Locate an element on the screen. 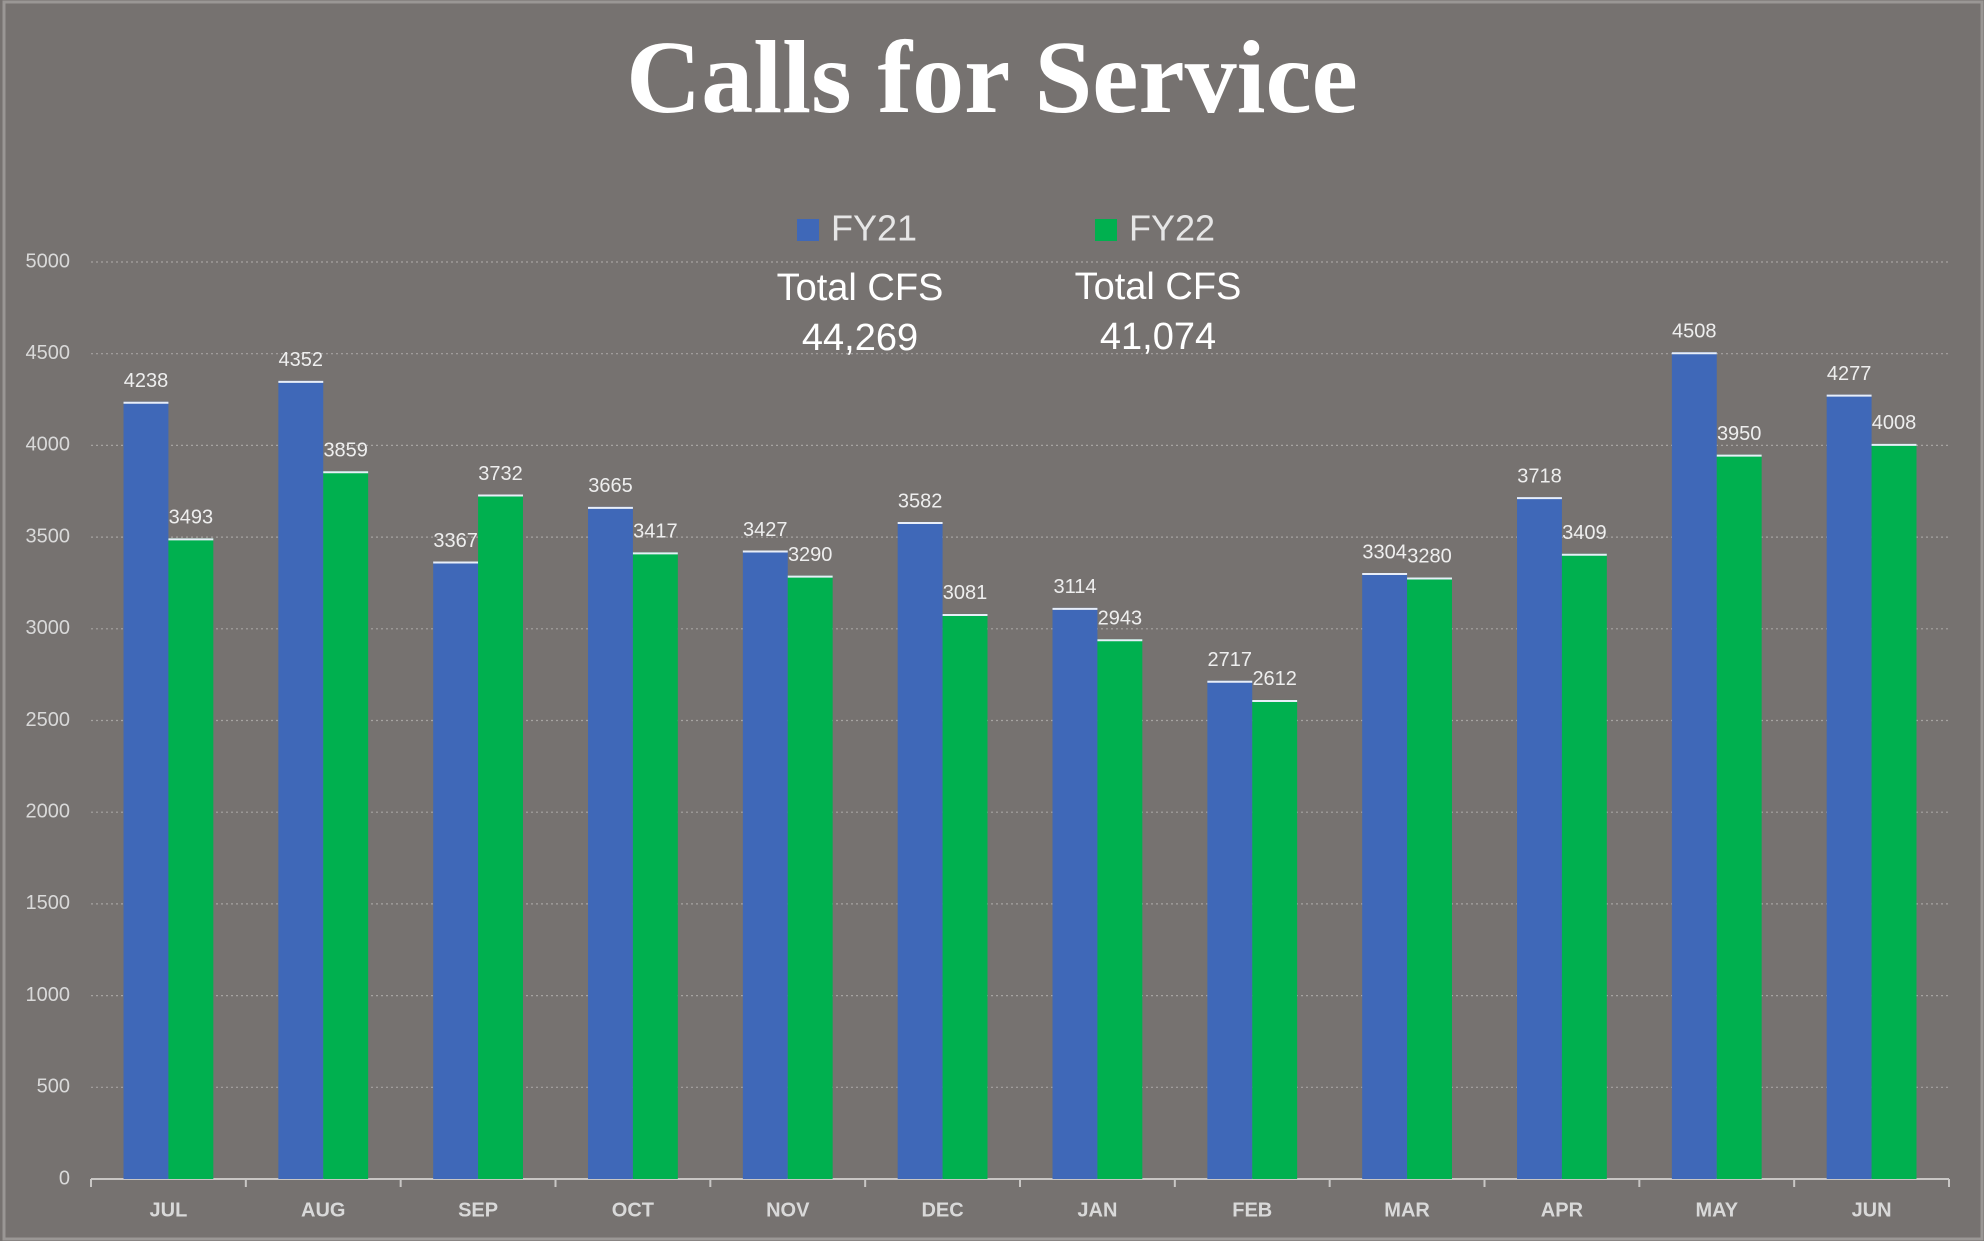 The image size is (1984, 1241). data-label: 3718 is located at coordinates (1539, 476).